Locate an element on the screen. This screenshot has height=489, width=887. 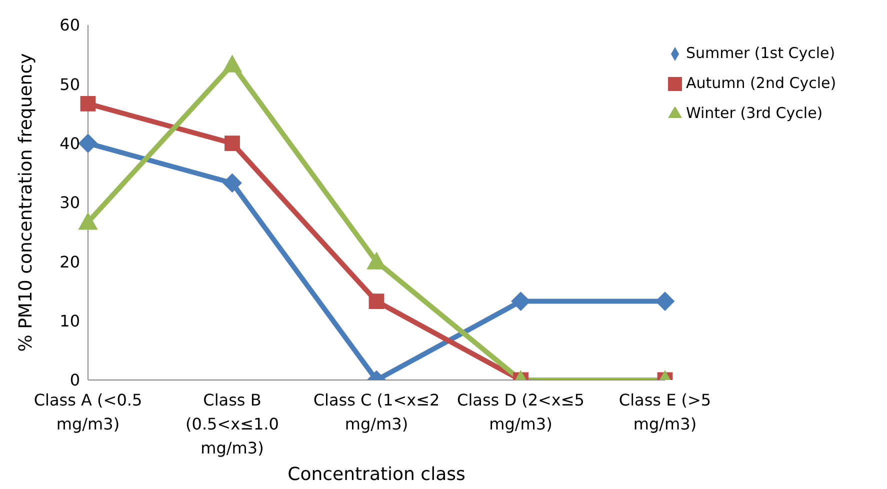
y-tick-label: 40 is located at coordinates (70, 144).